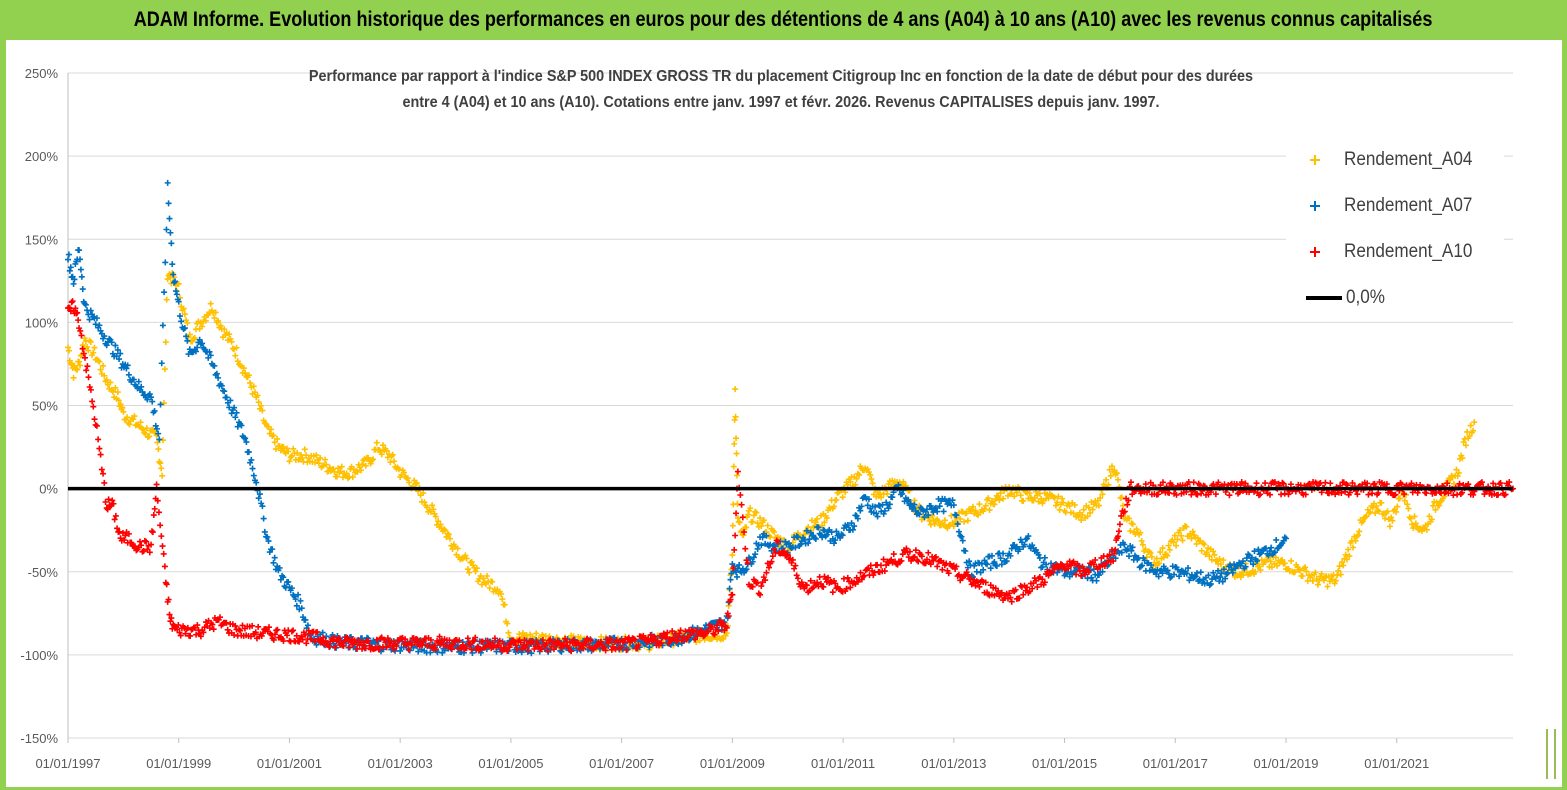 This screenshot has width=1567, height=790. Describe the element at coordinates (289, 763) in the screenshot. I see `x-tick-label: 01/01/2001` at that location.